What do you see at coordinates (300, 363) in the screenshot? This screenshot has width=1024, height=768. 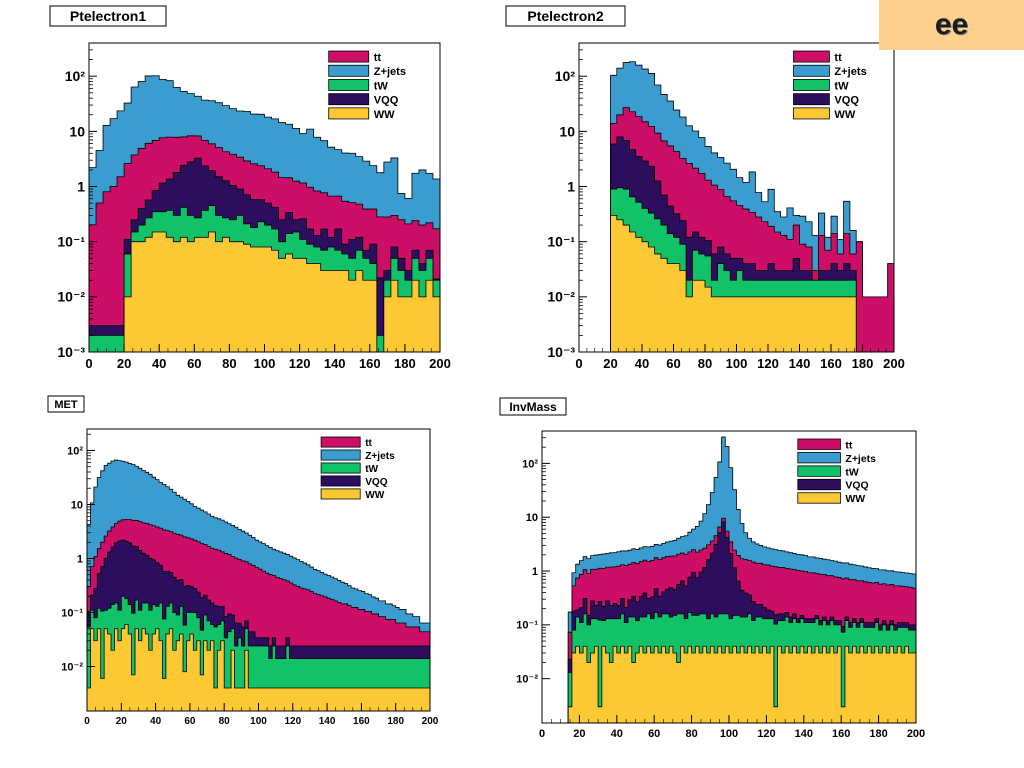 I see `ptelectron1-x-tick-label: 120` at bounding box center [300, 363].